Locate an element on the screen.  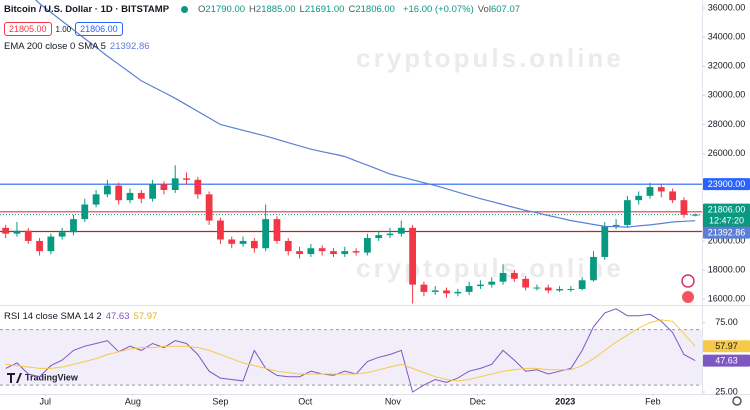
rsi-legend: RSI 14 close SMA 14 2 47.63 57.97 is located at coordinates (80, 316).